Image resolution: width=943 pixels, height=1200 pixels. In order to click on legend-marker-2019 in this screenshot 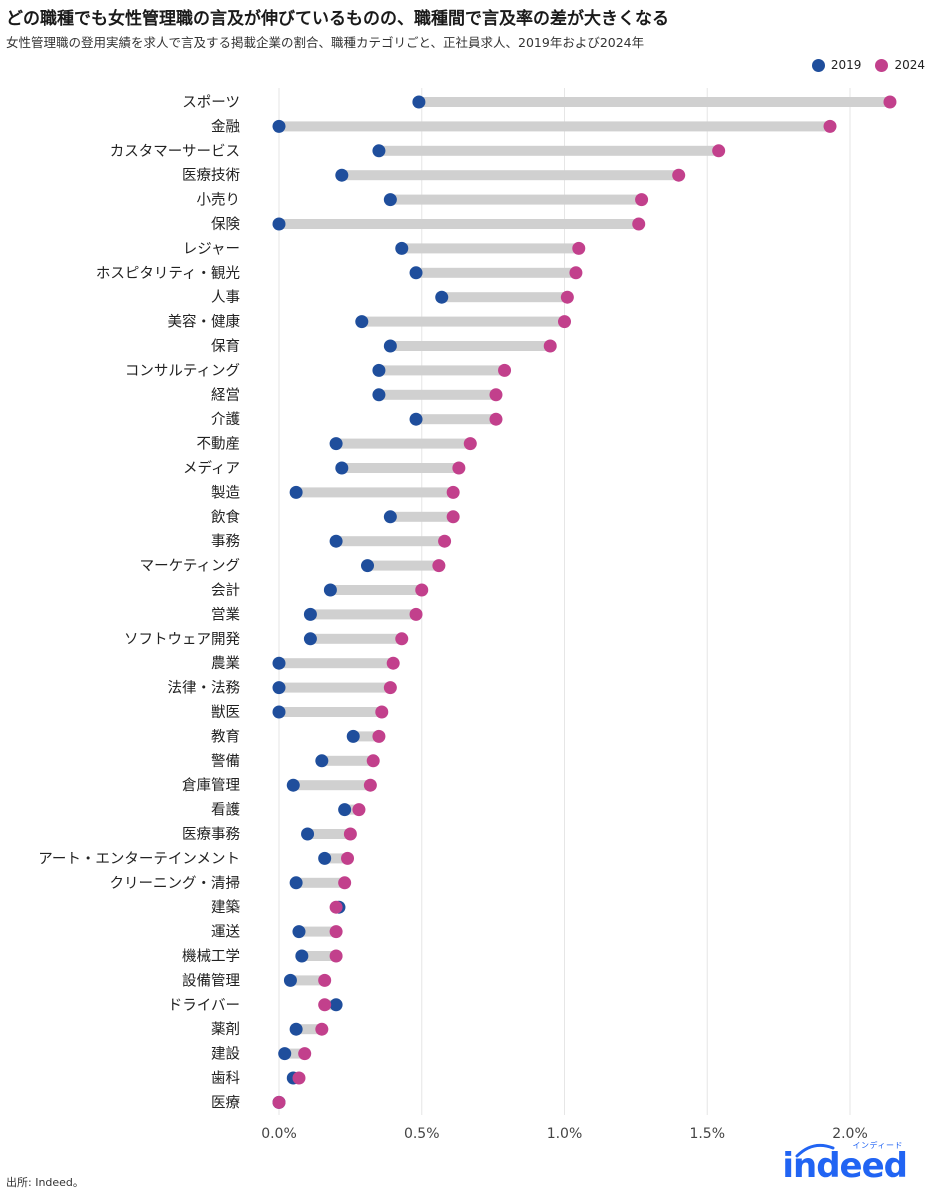, I will do `click(818, 65)`.